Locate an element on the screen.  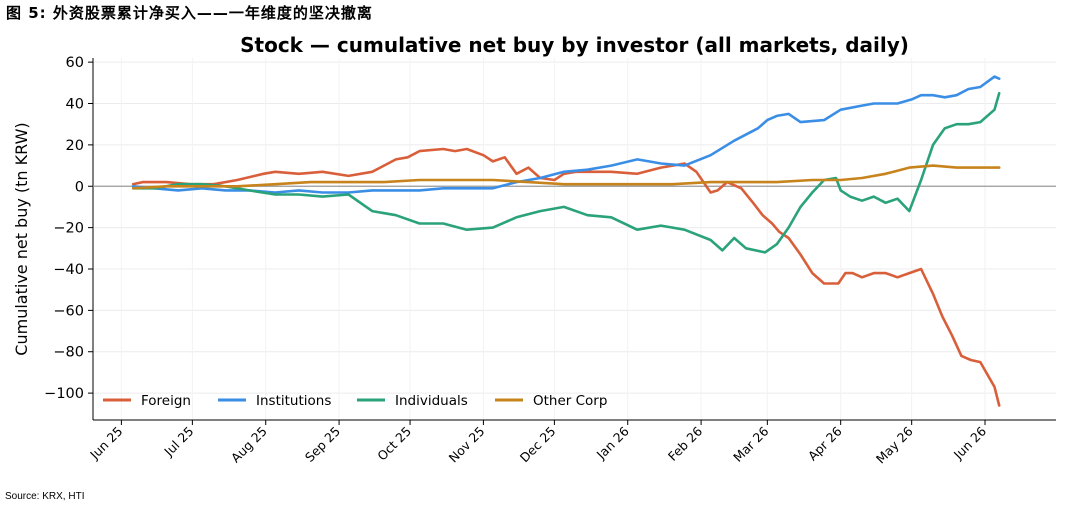
x-tick-label: Dec 25 is located at coordinates (538, 445).